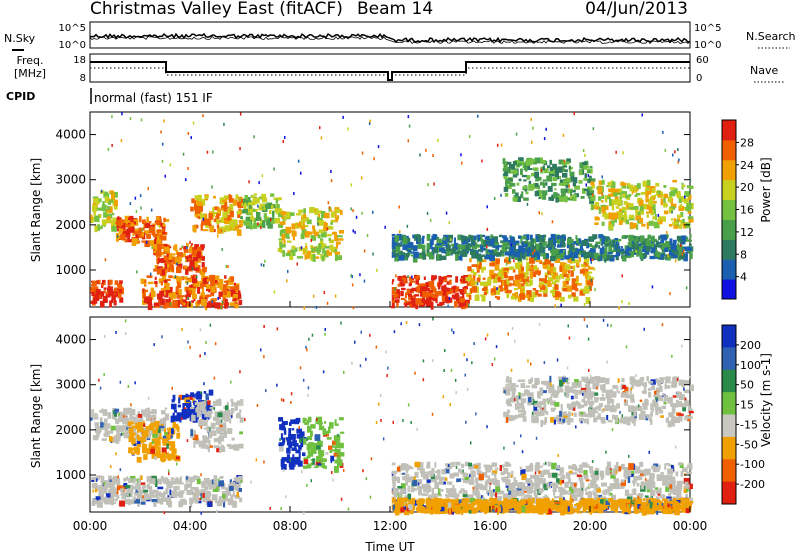 The image size is (800, 558). I want to click on beam-label: Beam 14, so click(395, 9).